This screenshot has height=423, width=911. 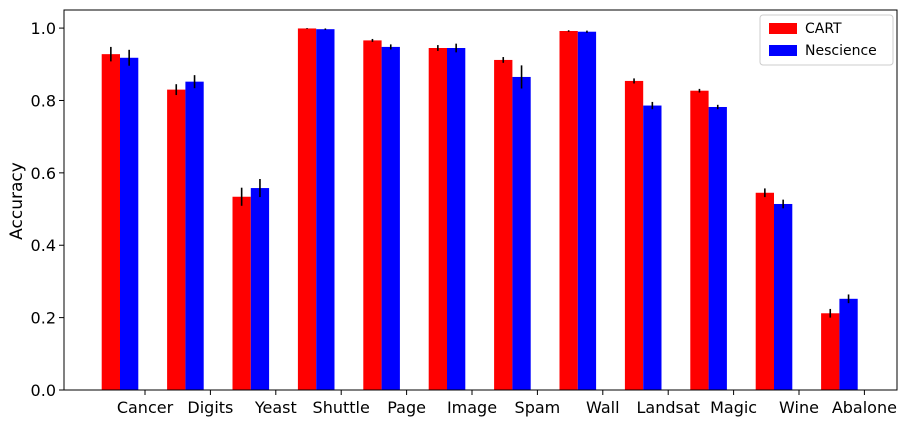 What do you see at coordinates (634, 235) in the screenshot?
I see `bar-cart-landsat` at bounding box center [634, 235].